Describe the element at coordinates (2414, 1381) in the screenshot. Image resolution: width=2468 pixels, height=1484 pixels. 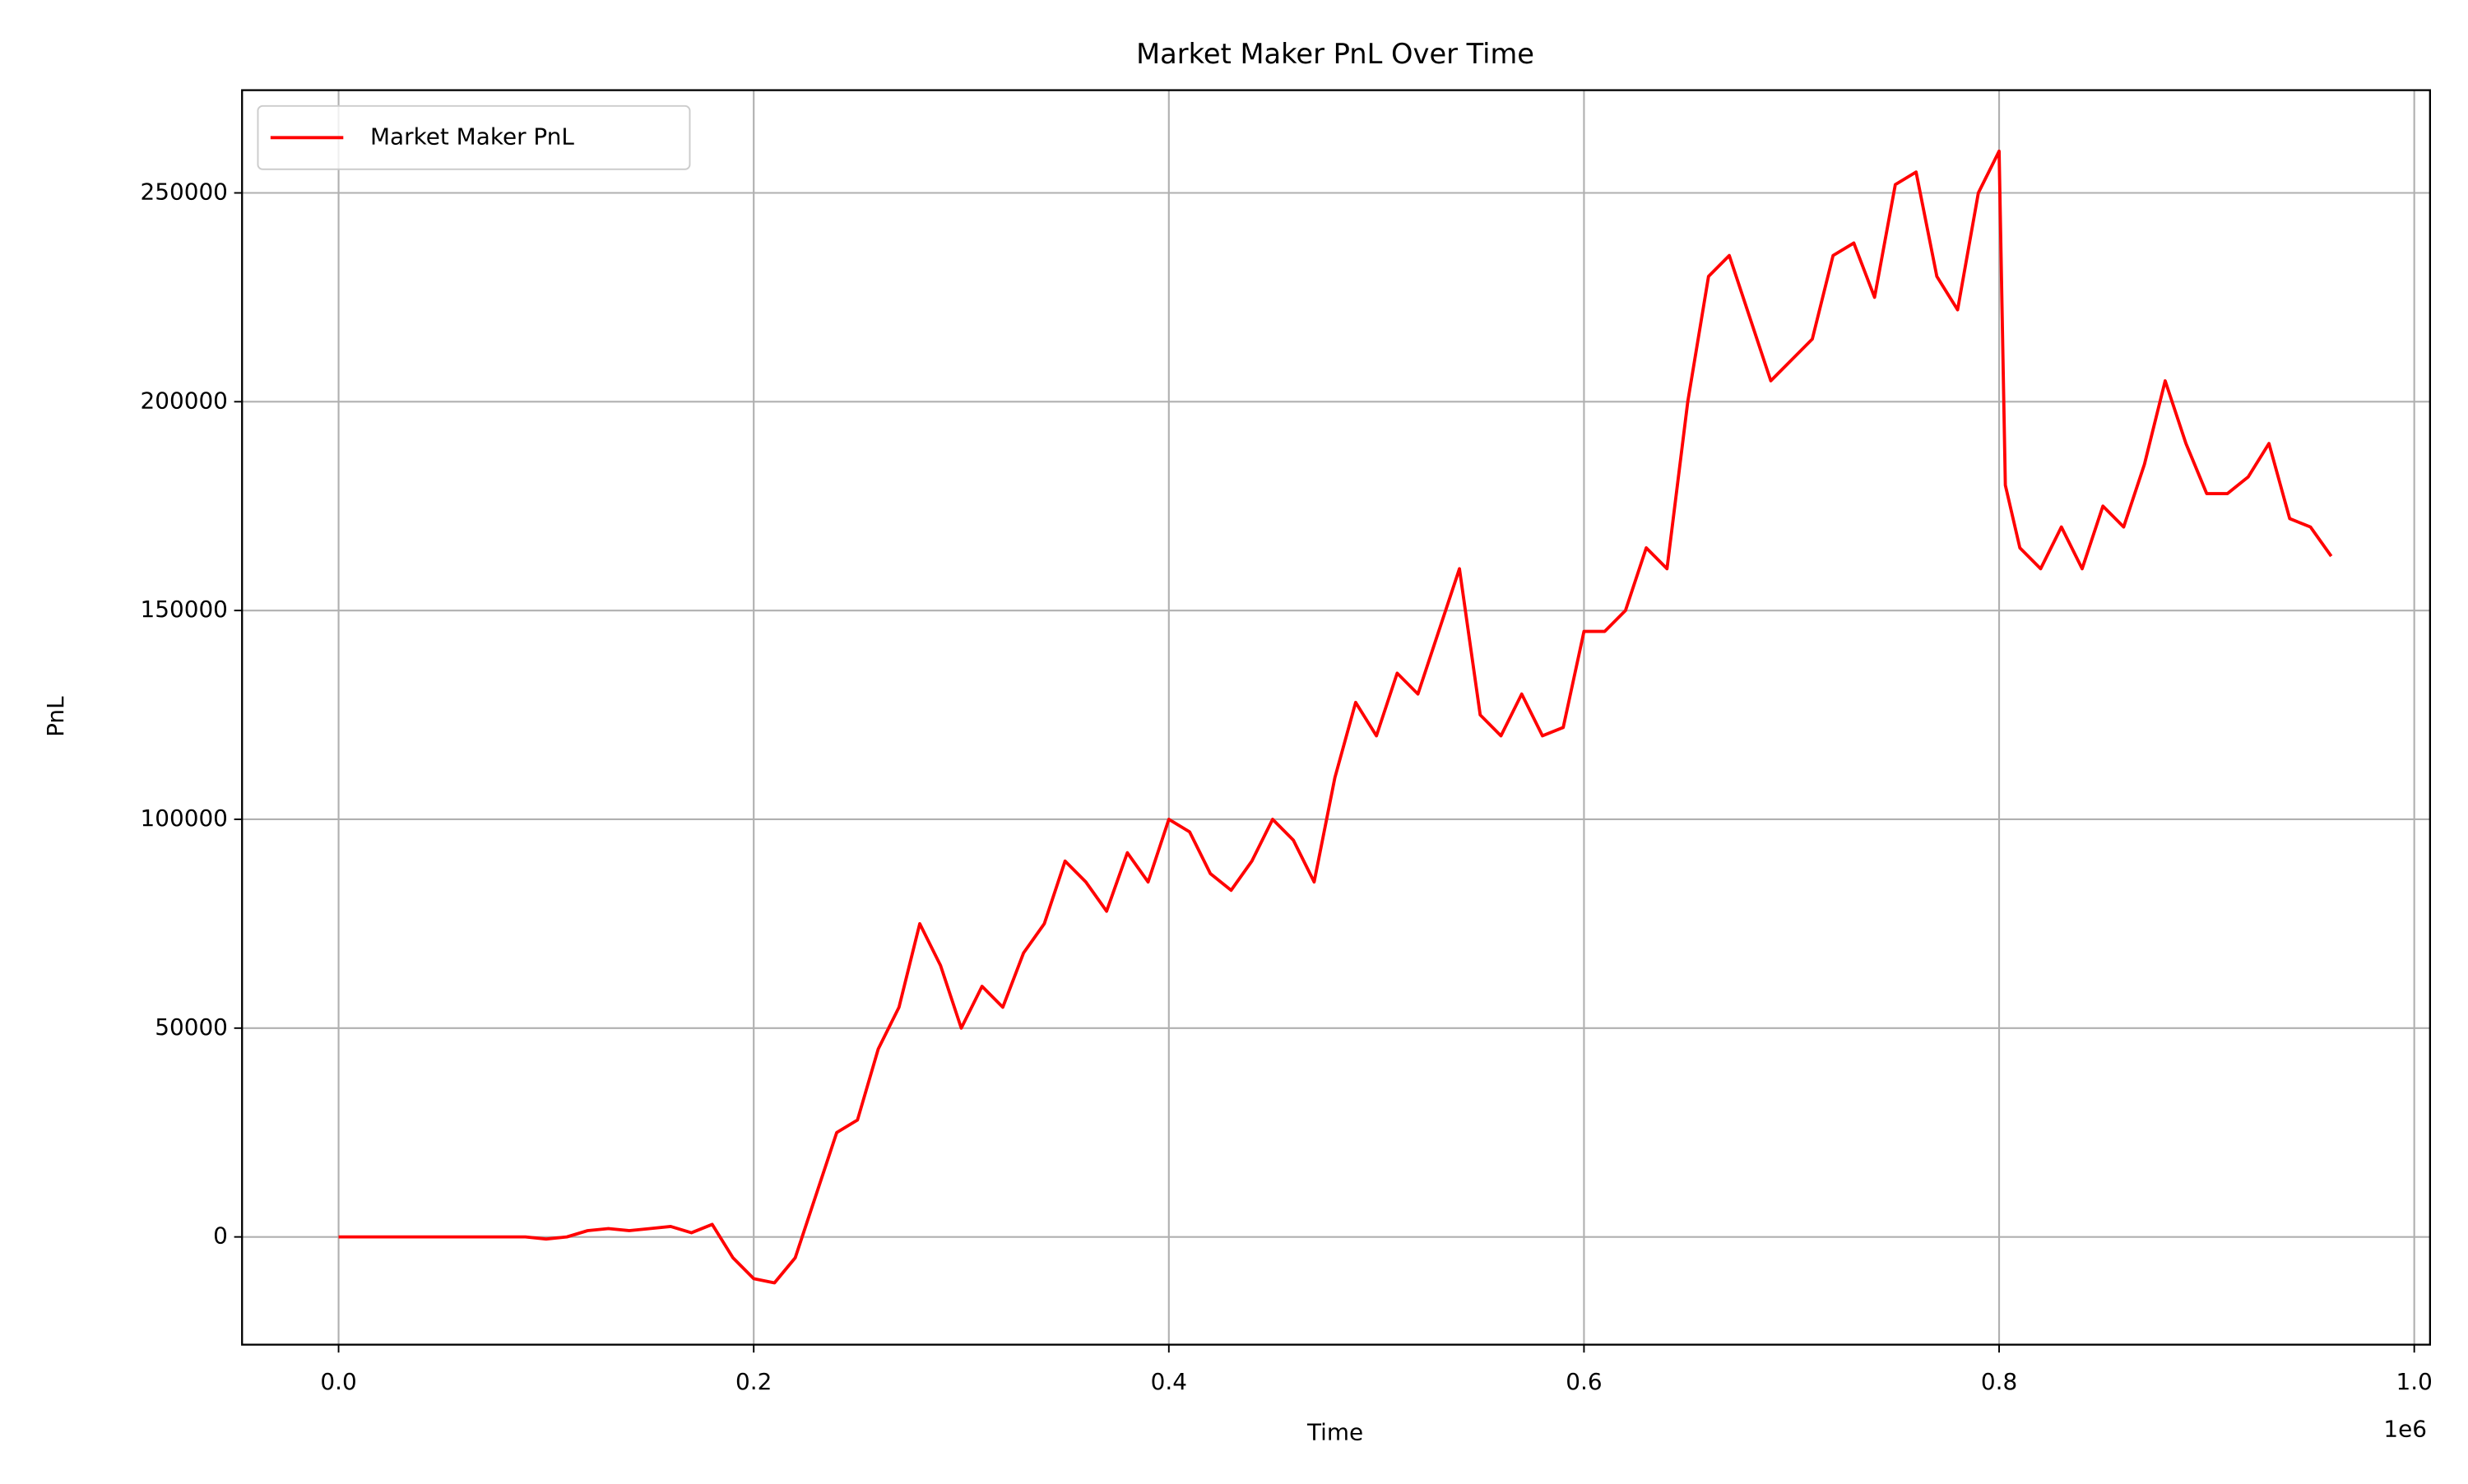
I see `x-tick-label: 1.0` at that location.